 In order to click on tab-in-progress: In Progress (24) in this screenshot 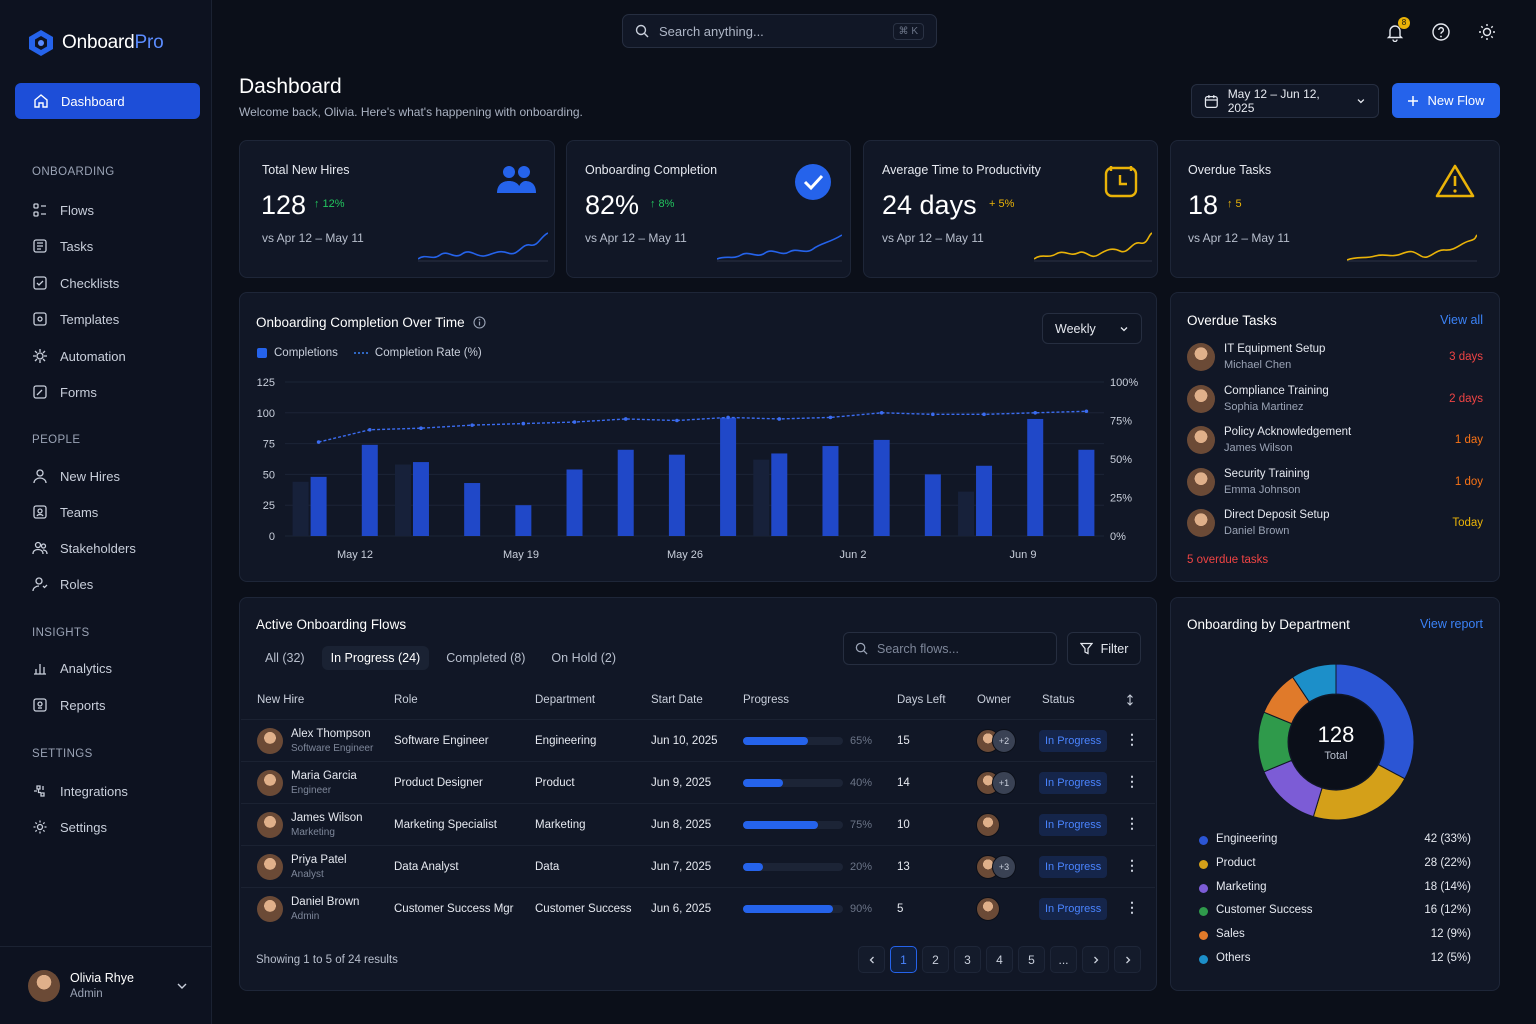, I will do `click(375, 658)`.